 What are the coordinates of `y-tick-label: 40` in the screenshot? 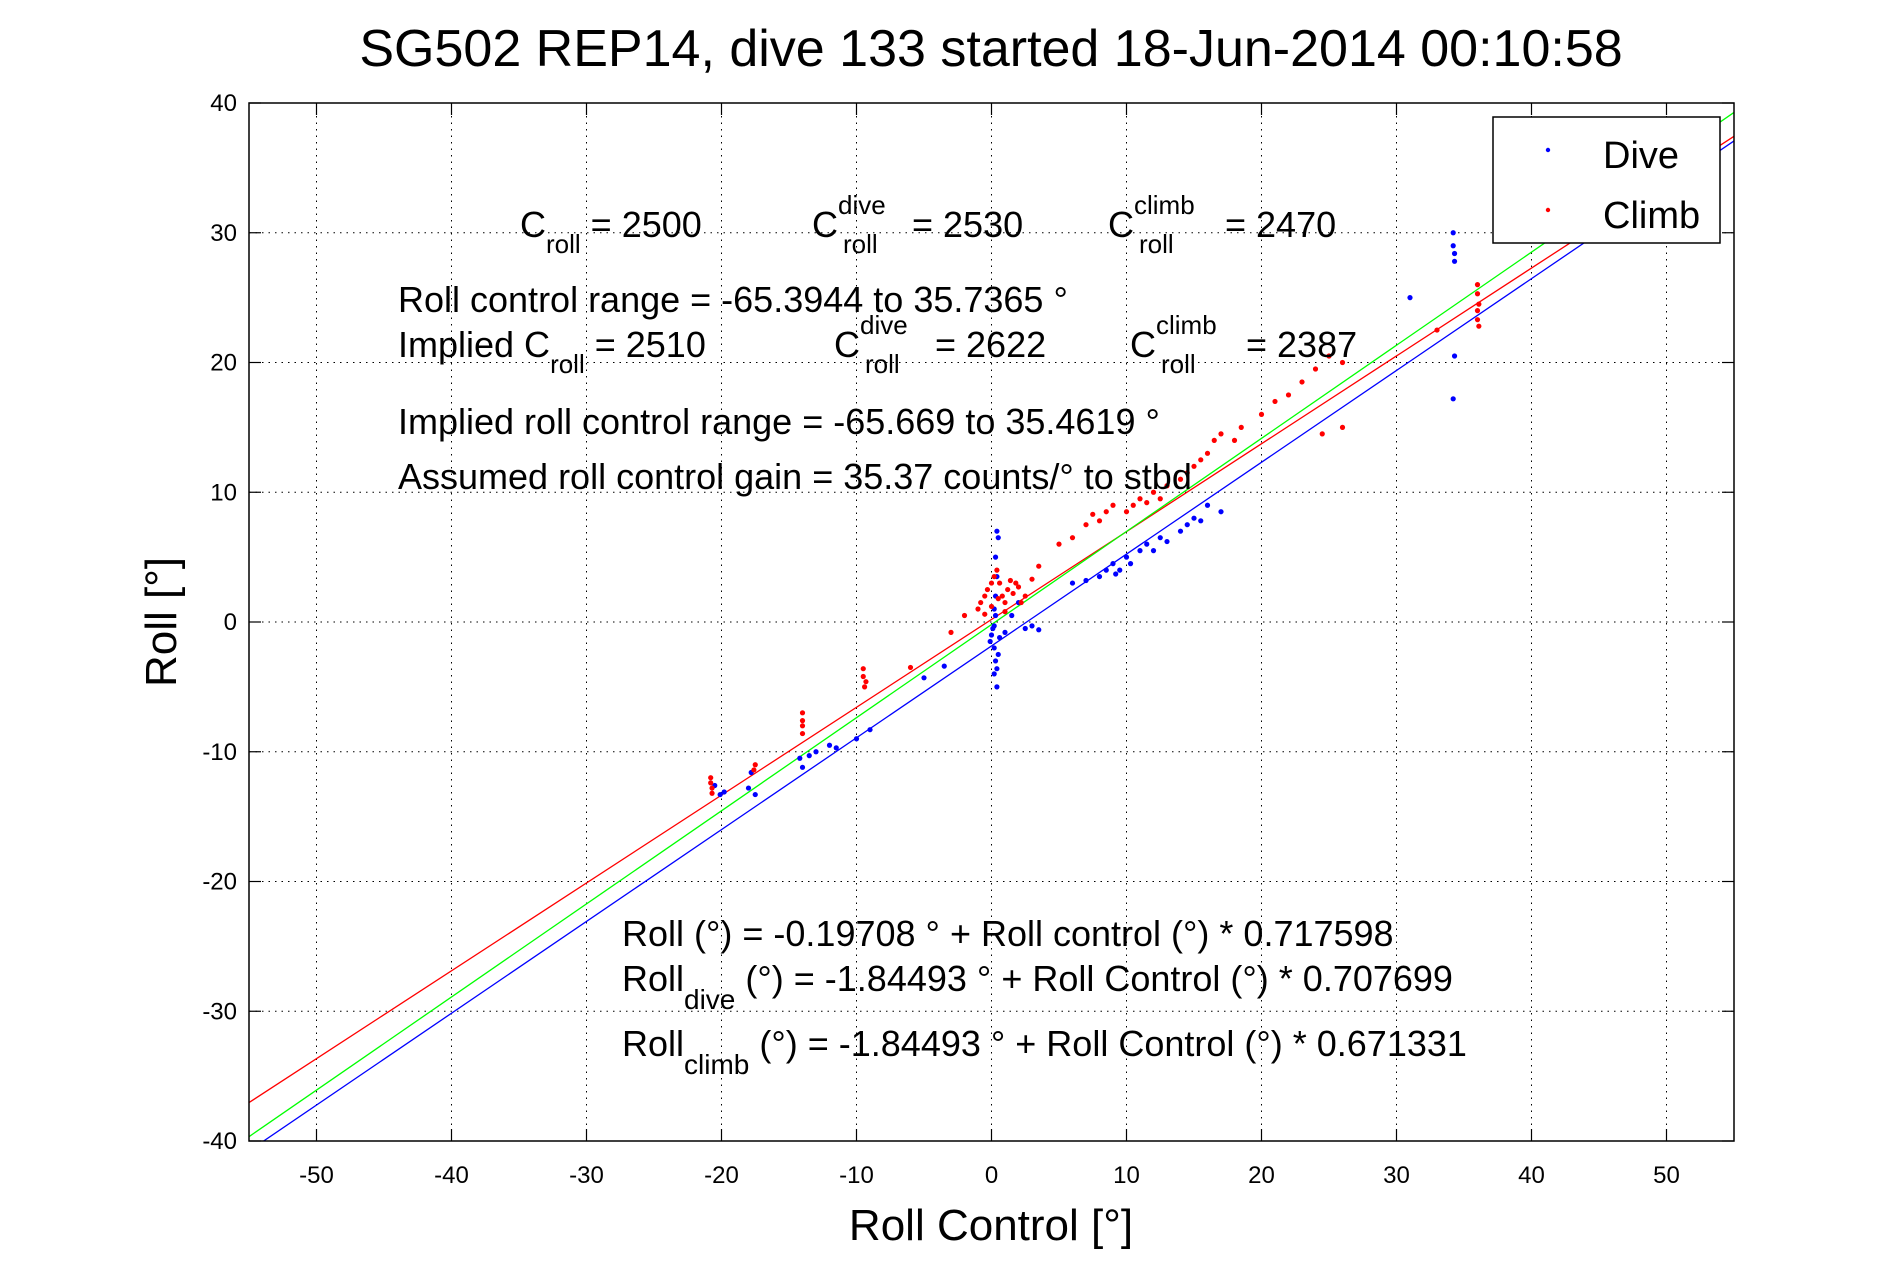 It's located at (223, 103).